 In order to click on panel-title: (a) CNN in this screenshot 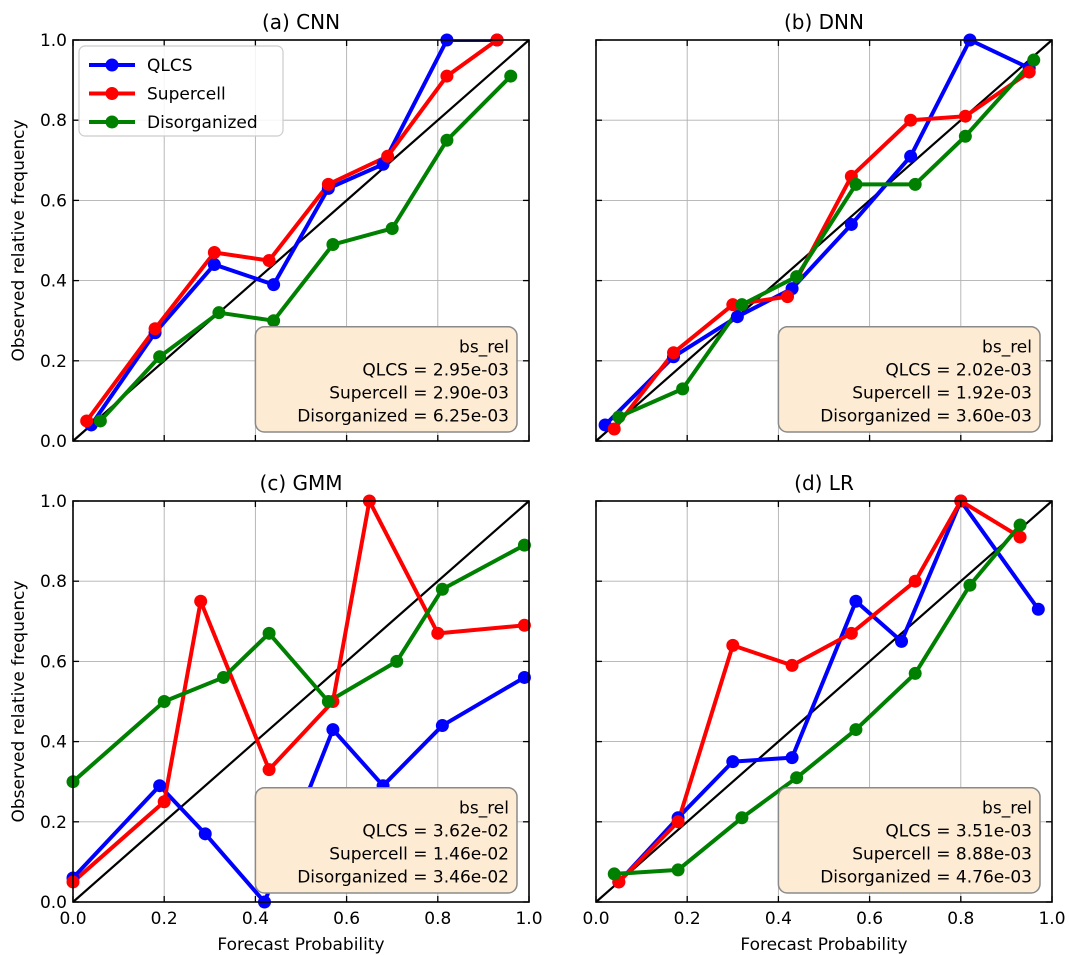, I will do `click(301, 22)`.